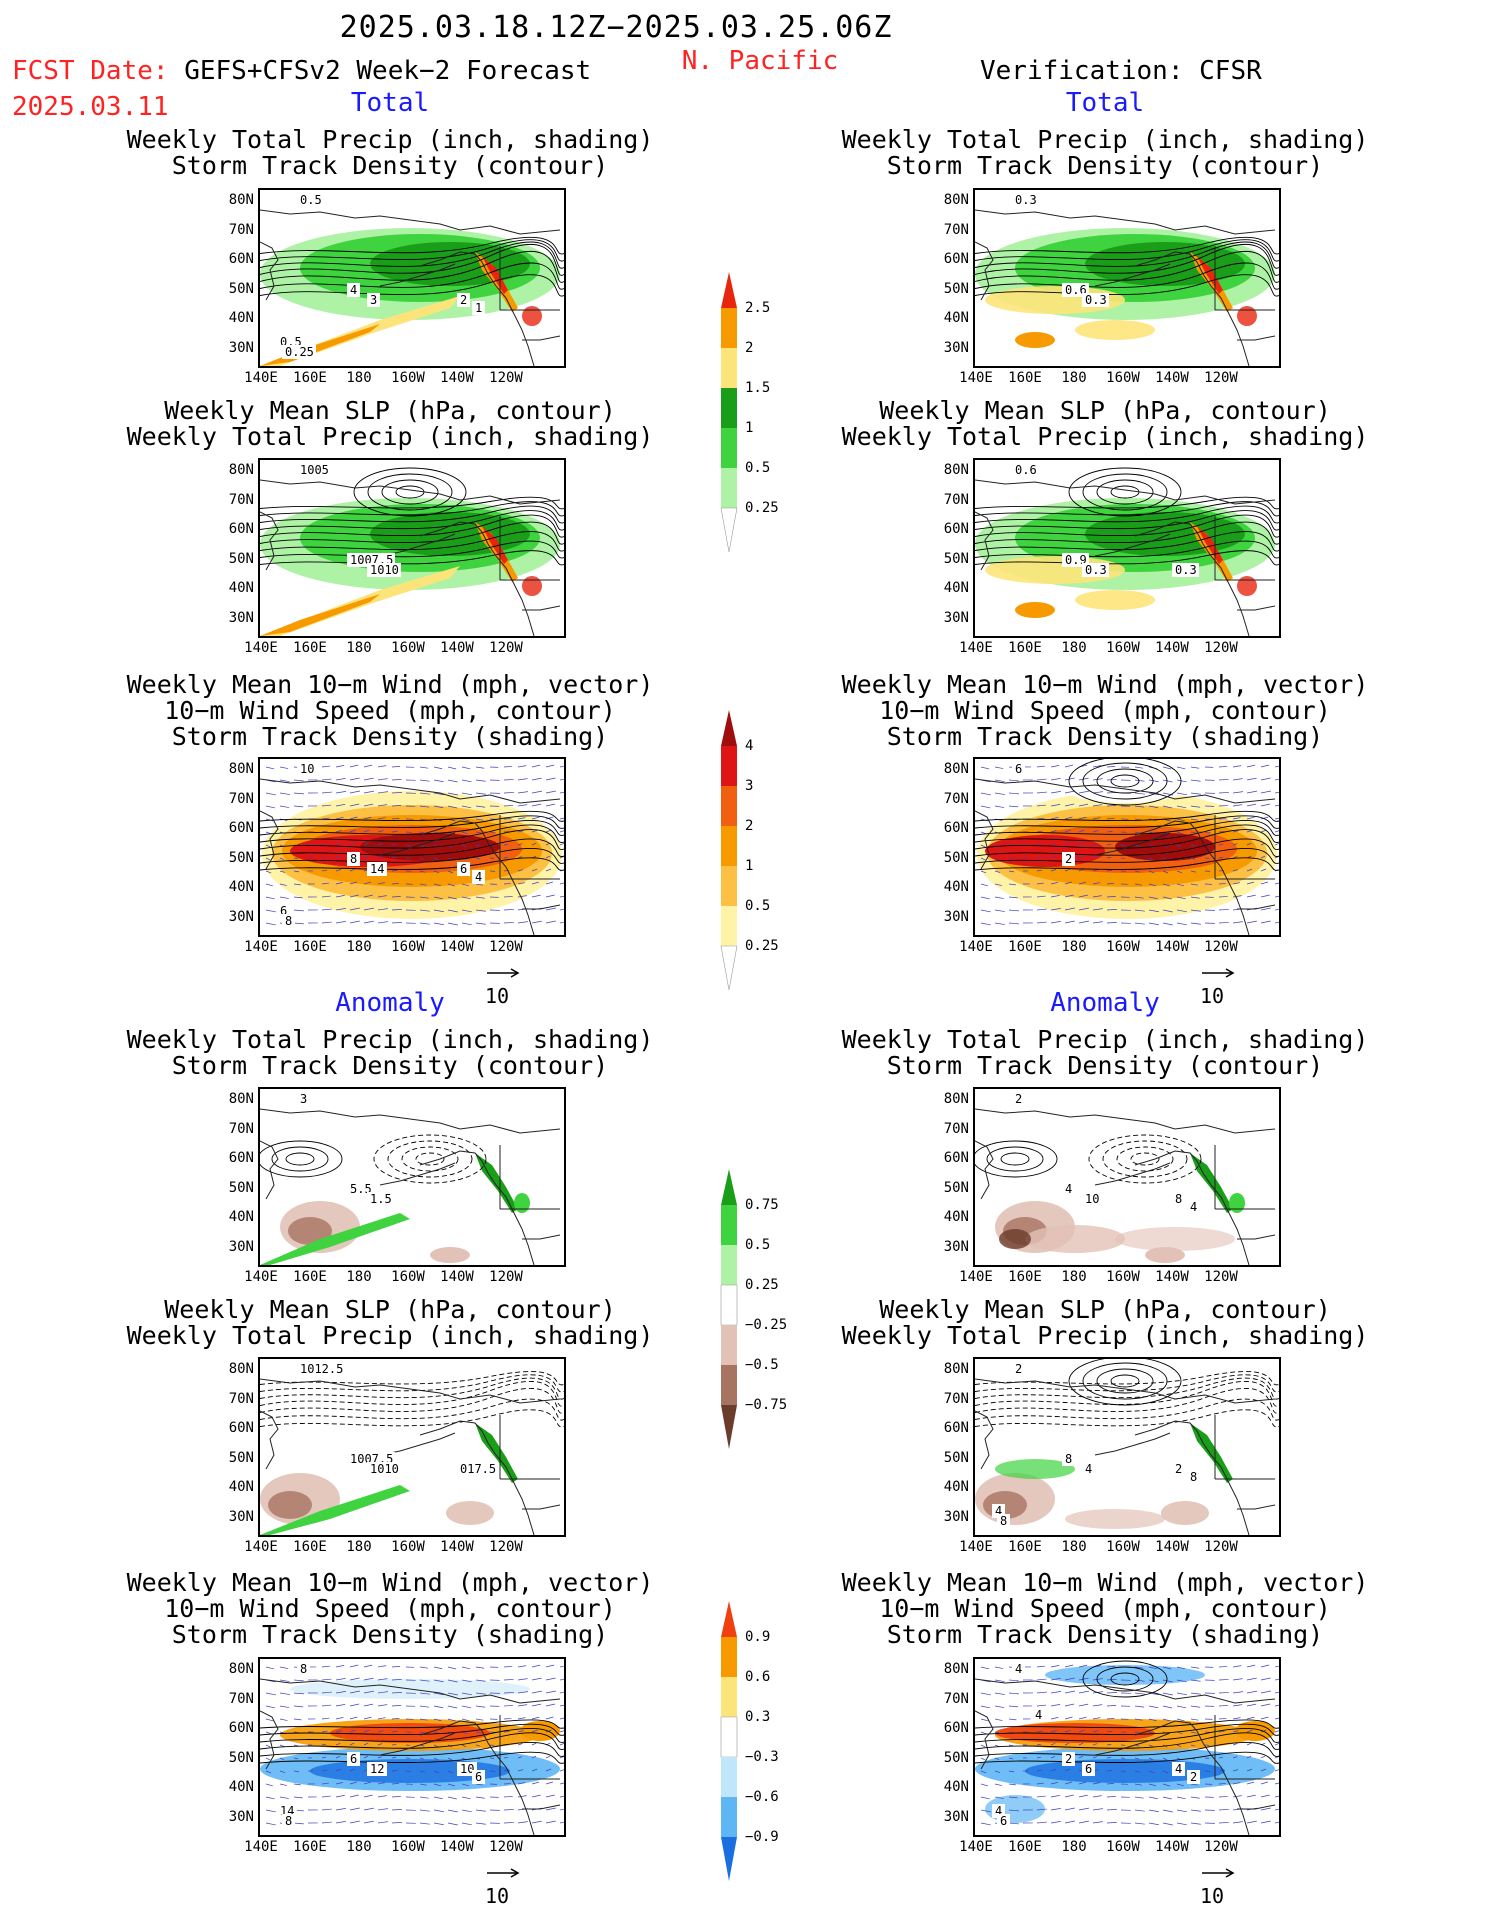  What do you see at coordinates (497, 1896) in the screenshot?
I see `vector-ref-value: 10` at bounding box center [497, 1896].